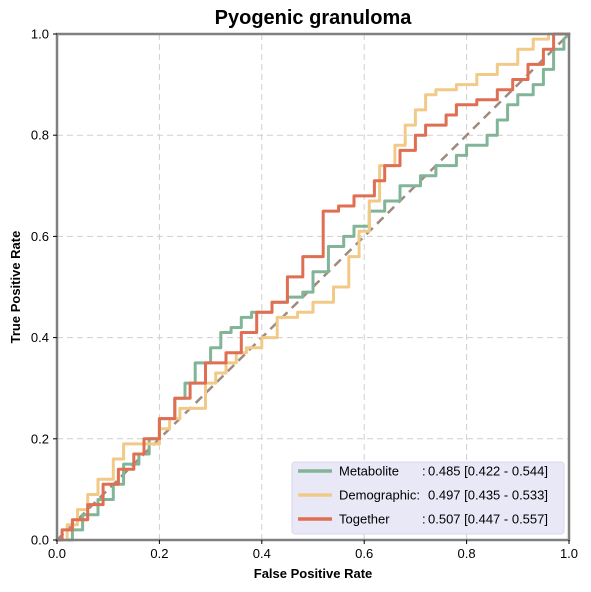 The image size is (591, 592). Describe the element at coordinates (424, 471) in the screenshot. I see `legend-sep-metabolite: :` at that location.